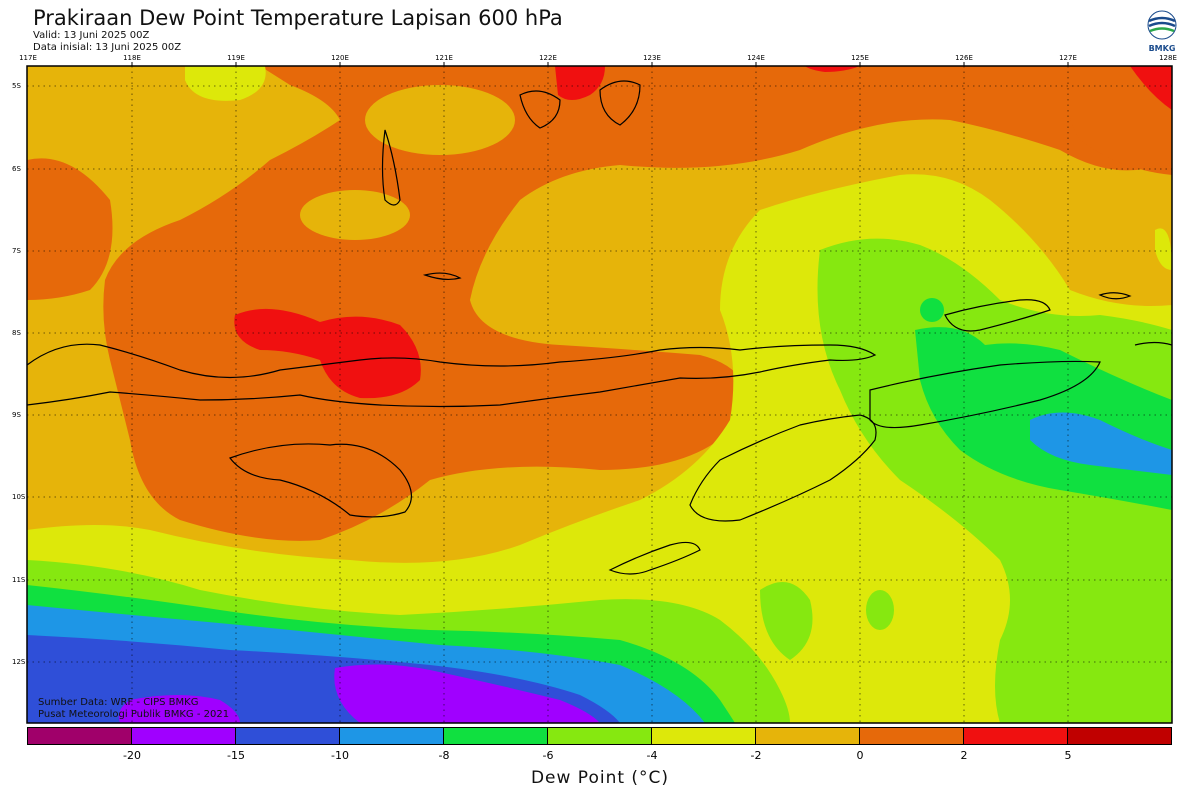  What do you see at coordinates (1162, 25) in the screenshot?
I see `bmkg-logo-icon` at bounding box center [1162, 25].